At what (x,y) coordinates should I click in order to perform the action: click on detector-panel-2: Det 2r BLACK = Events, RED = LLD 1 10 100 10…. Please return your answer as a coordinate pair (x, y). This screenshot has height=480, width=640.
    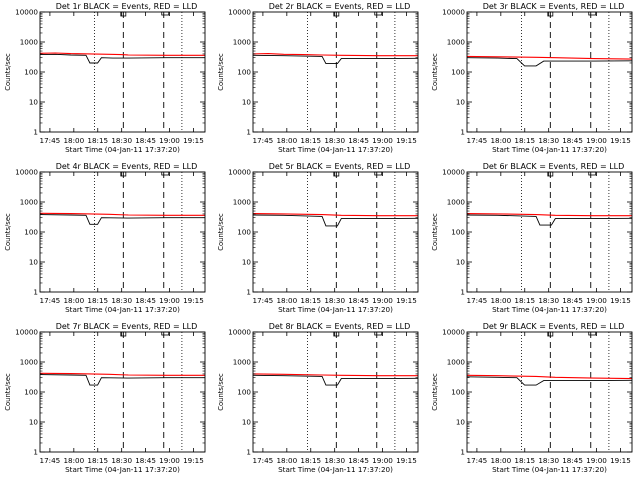
    Looking at the image, I should click on (318, 78).